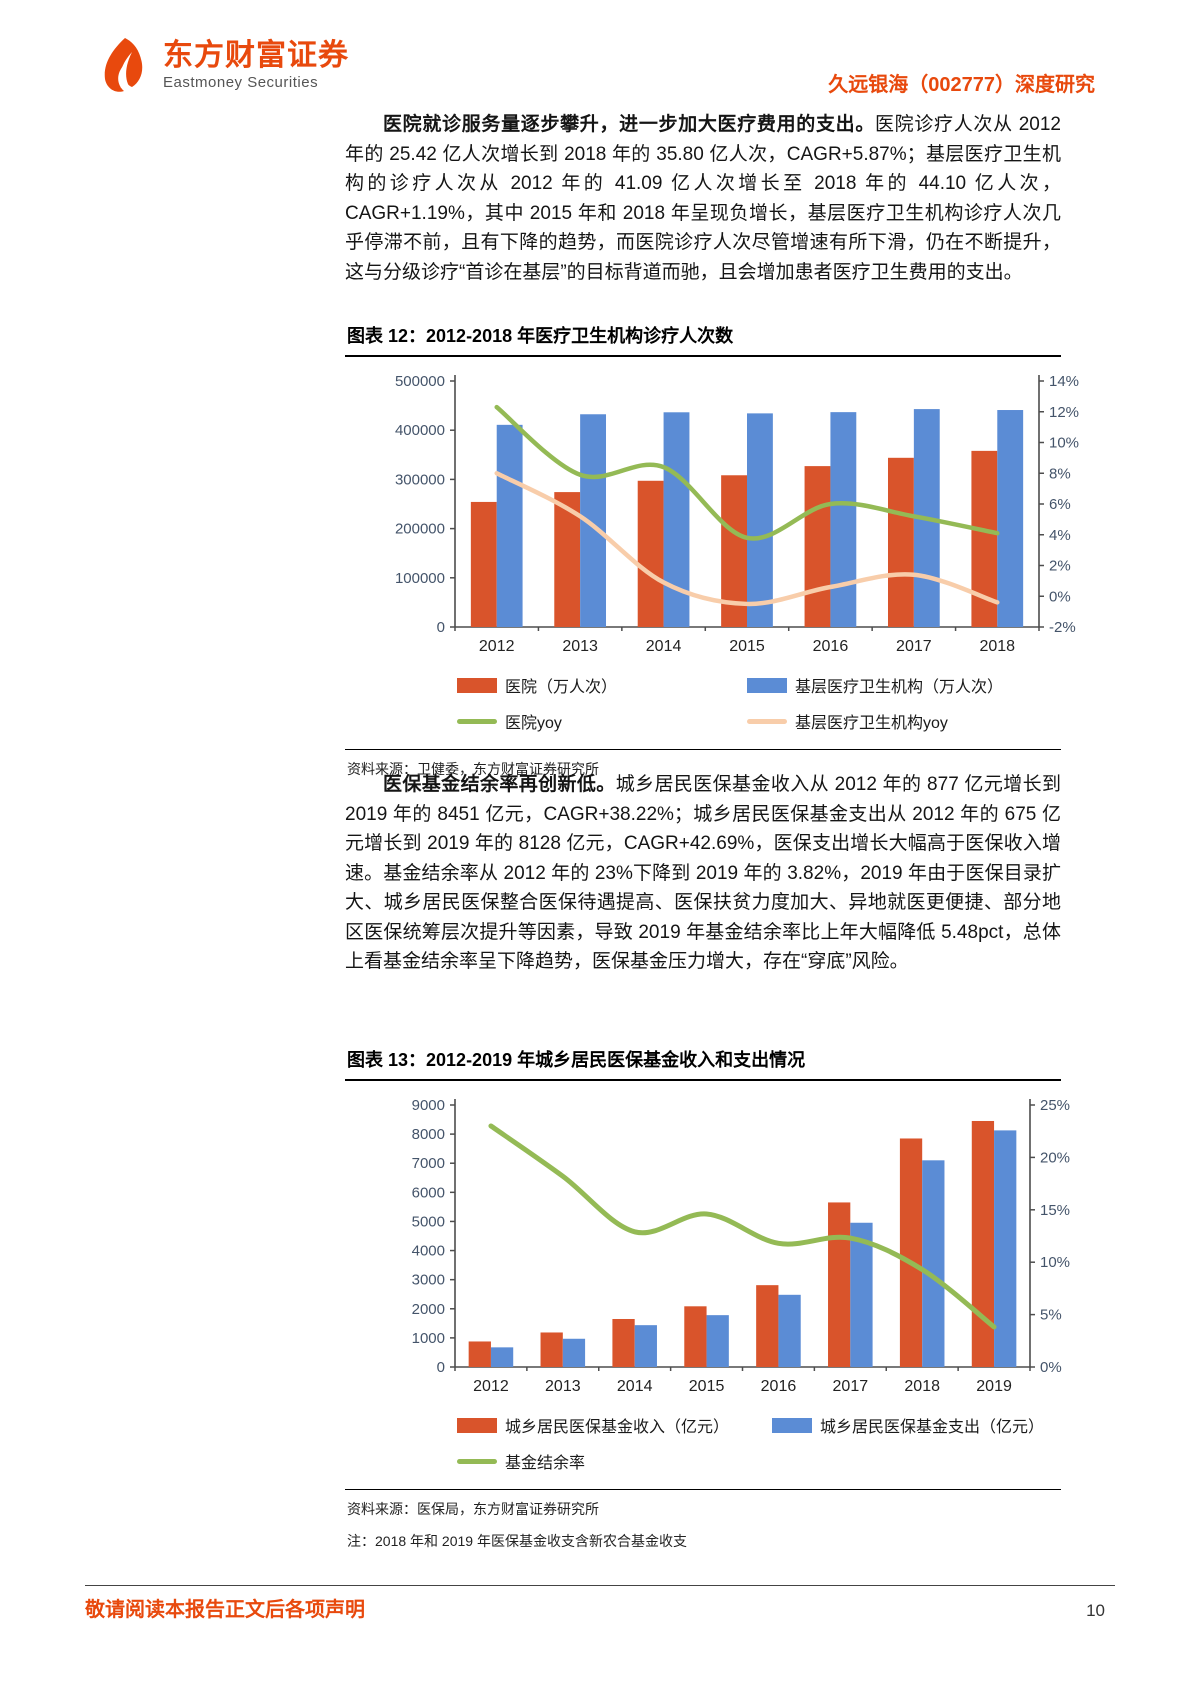 The image size is (1200, 1698). What do you see at coordinates (932, 1427) in the screenshot?
I see `legend-label: 城乡居民医保基金支出（亿元）` at bounding box center [932, 1427].